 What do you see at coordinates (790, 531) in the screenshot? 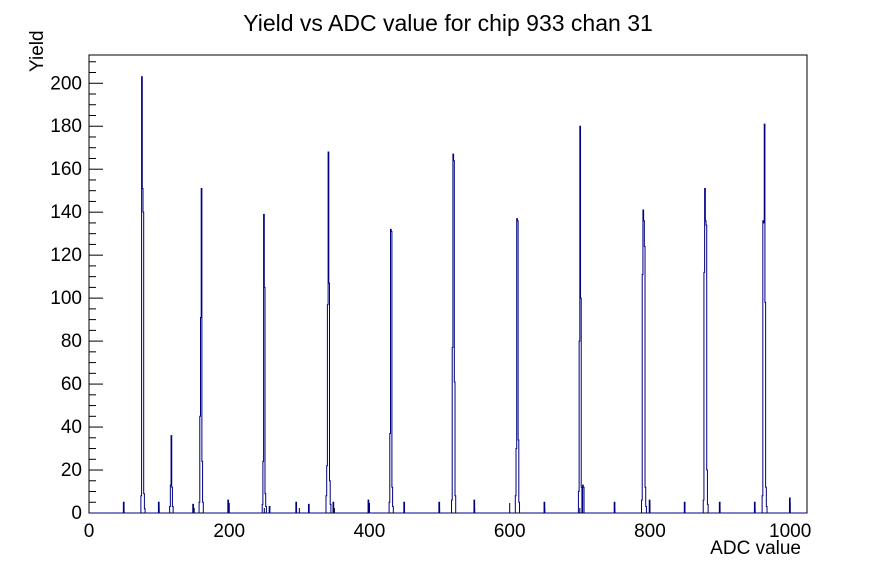
I see `x-tick-label: 1000` at bounding box center [790, 531].